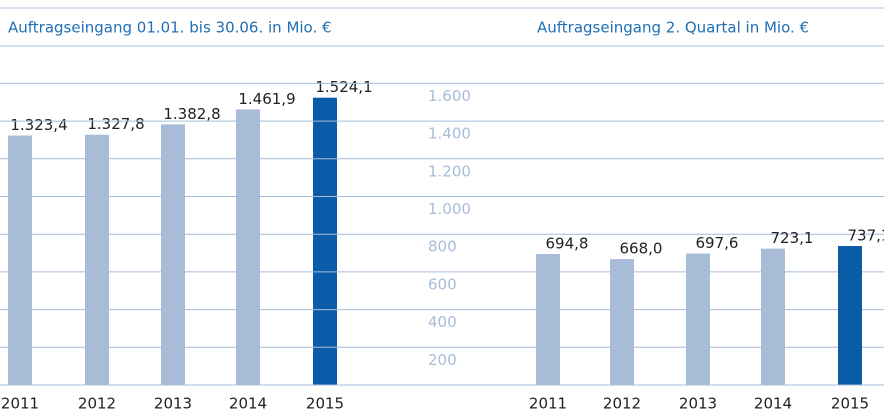 This screenshot has width=884, height=416. I want to click on y-tick-label: 1.200, so click(449, 171).